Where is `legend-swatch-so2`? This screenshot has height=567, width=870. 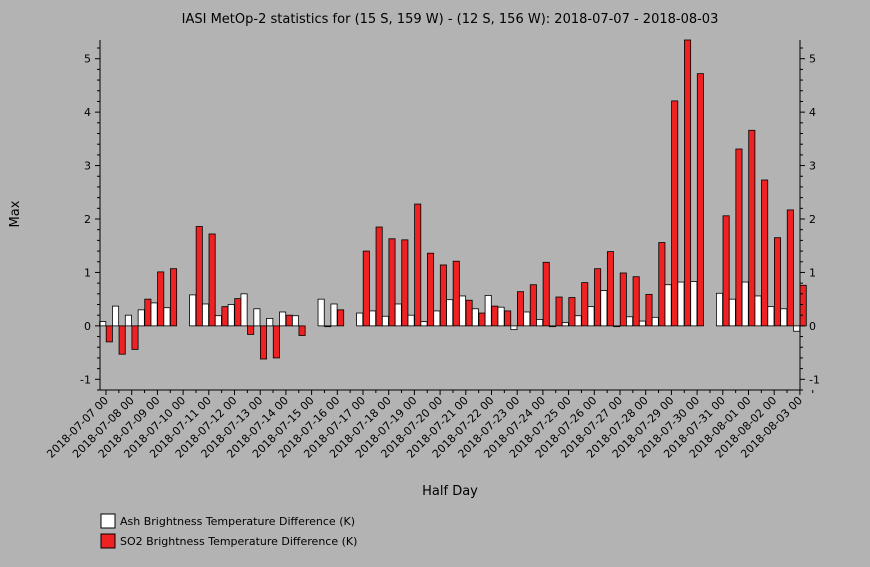
legend-swatch-so2 is located at coordinates (108, 541).